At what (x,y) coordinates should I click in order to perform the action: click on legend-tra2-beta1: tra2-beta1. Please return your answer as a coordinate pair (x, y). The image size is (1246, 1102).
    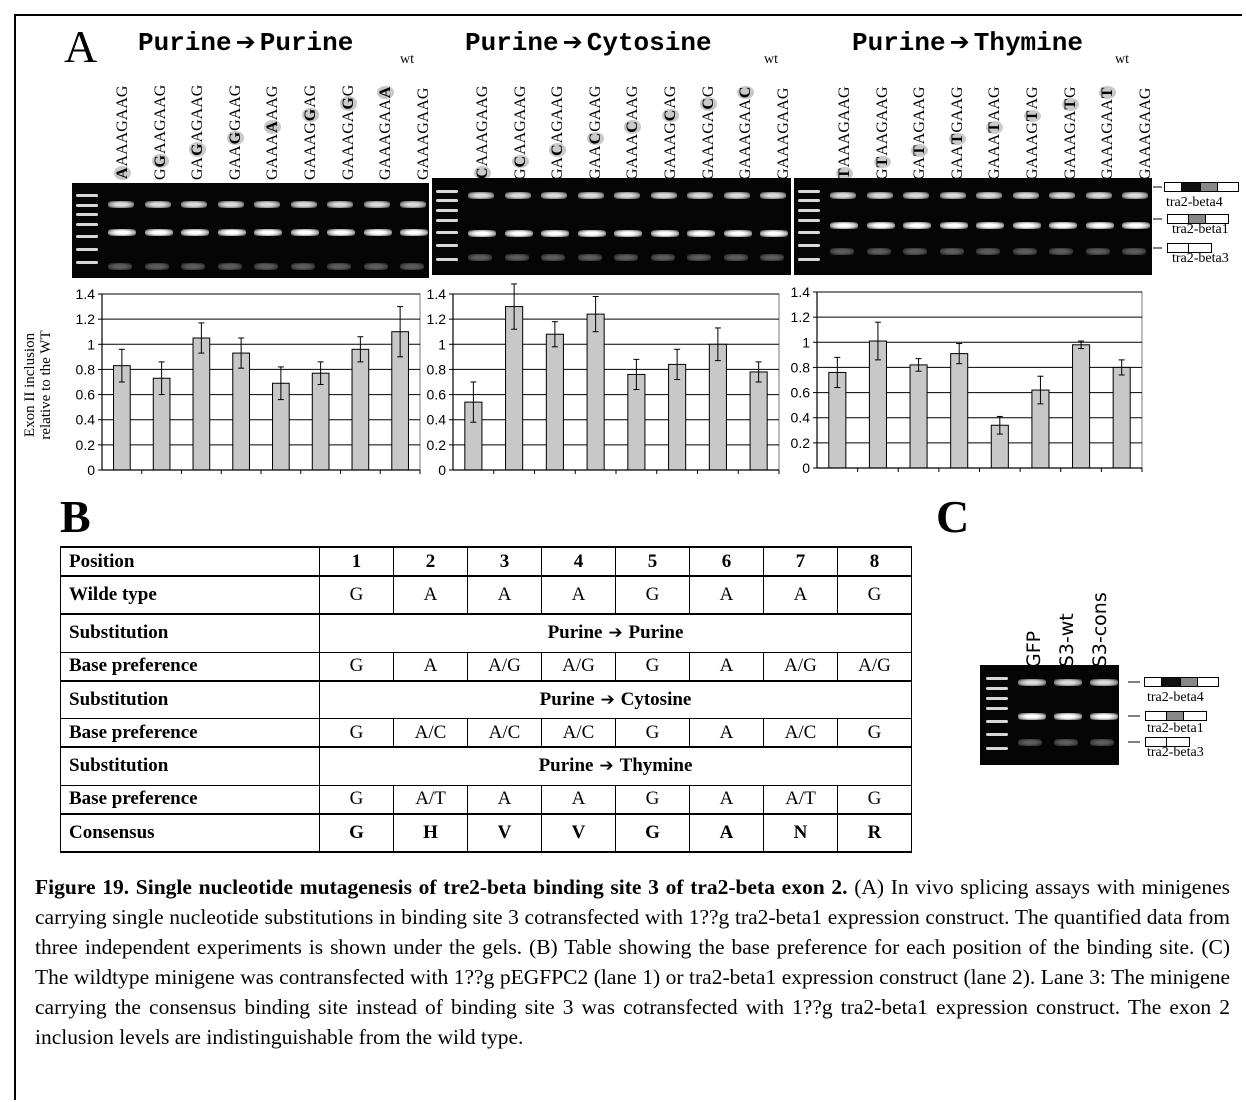
    Looking at the image, I should click on (1200, 229).